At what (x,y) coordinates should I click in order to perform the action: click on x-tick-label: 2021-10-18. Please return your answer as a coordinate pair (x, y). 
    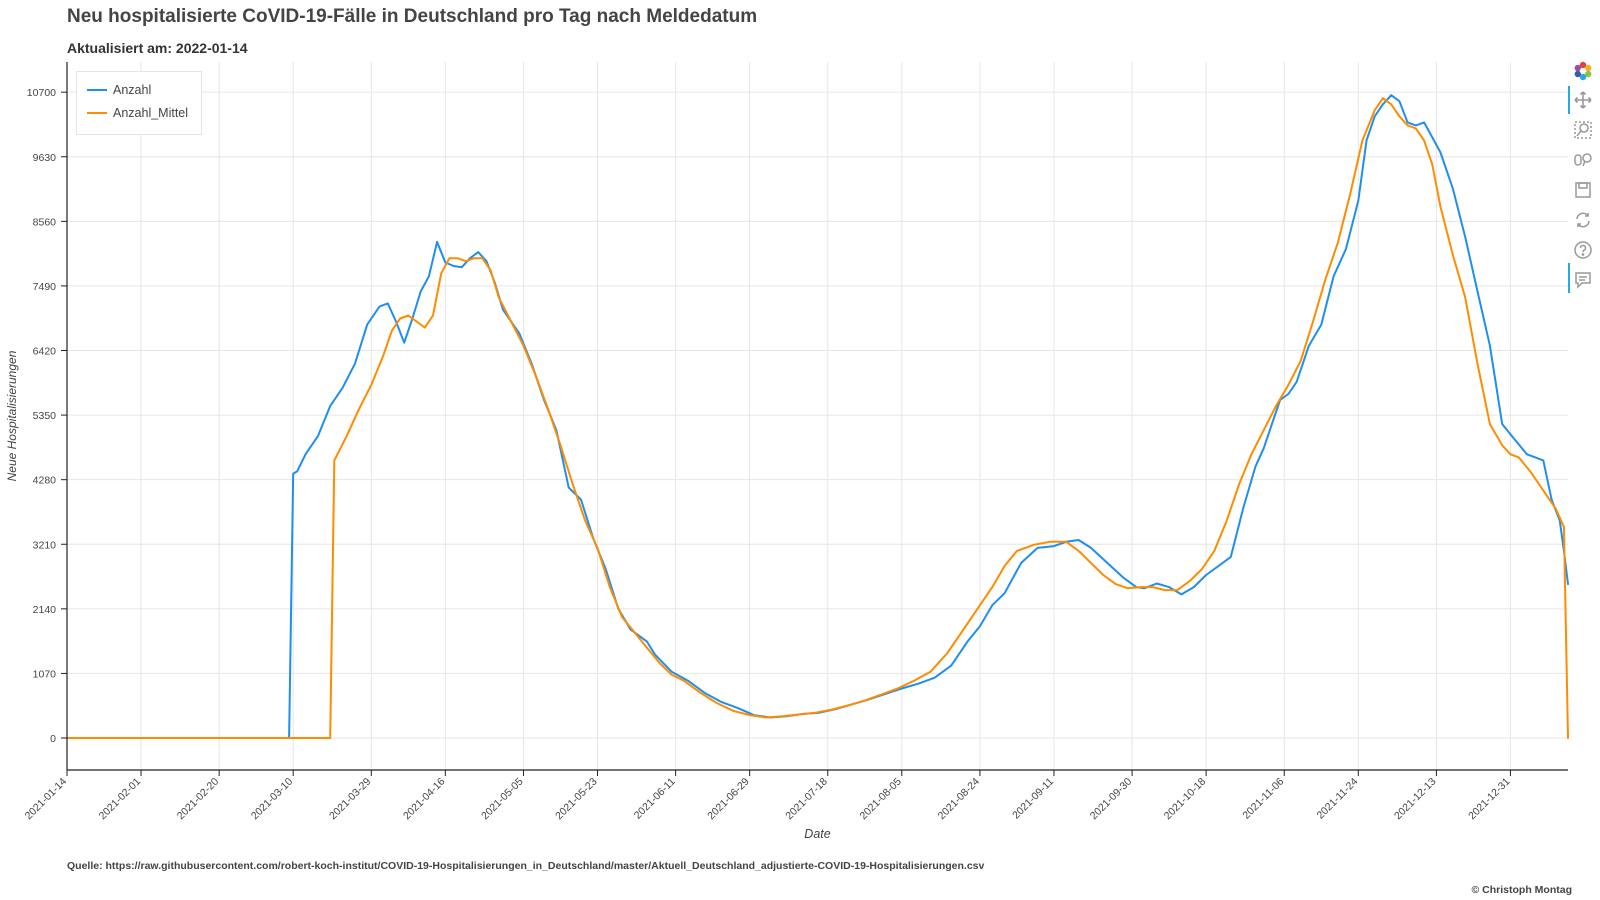
    Looking at the image, I should click on (1185, 799).